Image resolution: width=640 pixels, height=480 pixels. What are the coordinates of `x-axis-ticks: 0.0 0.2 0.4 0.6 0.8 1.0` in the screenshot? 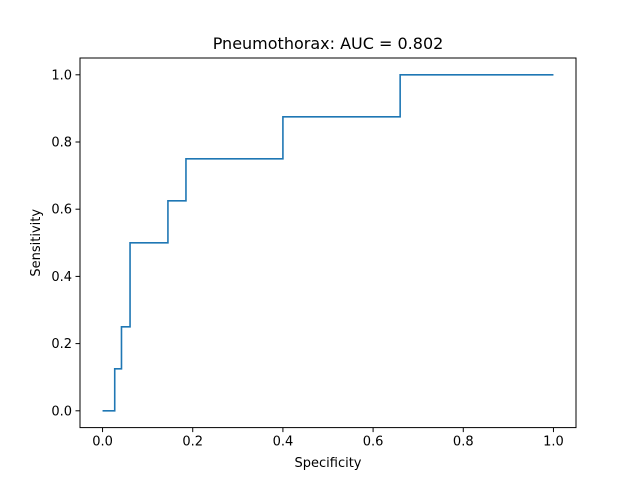 It's located at (328, 438).